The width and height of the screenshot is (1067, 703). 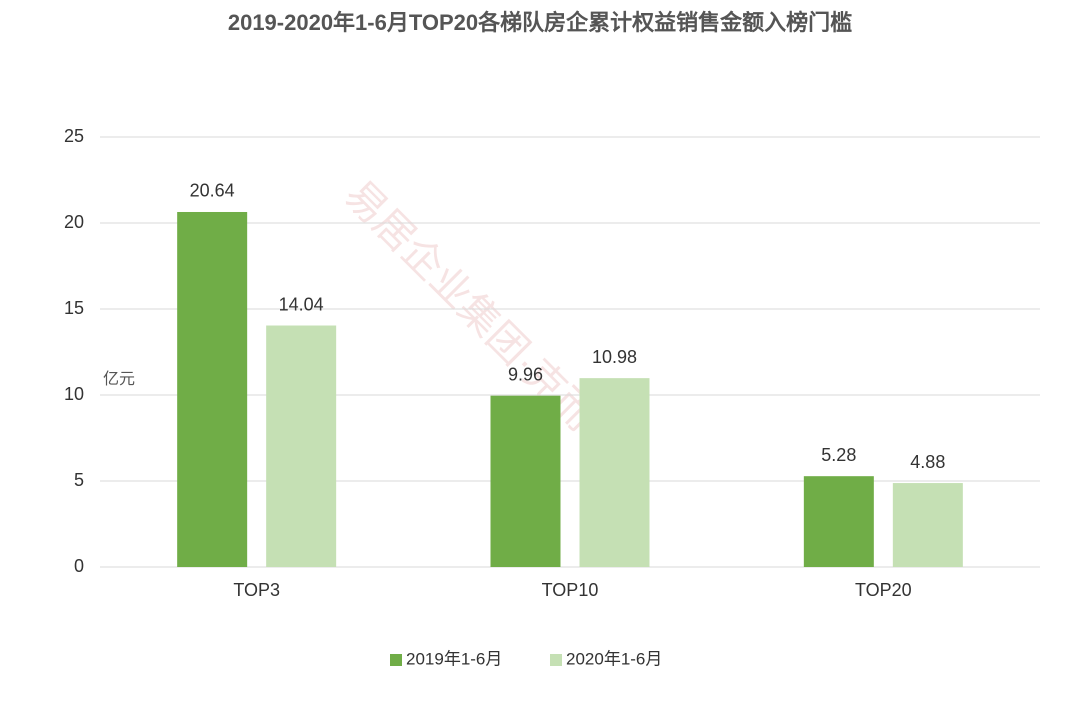 I want to click on x-tick-label: TOP3, so click(x=256, y=590).